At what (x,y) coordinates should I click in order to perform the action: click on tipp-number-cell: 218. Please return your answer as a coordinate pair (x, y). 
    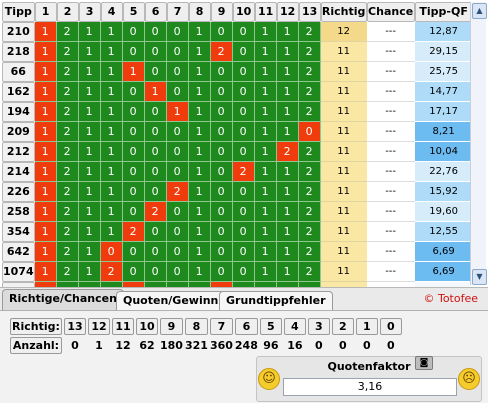
    Looking at the image, I should click on (18, 52).